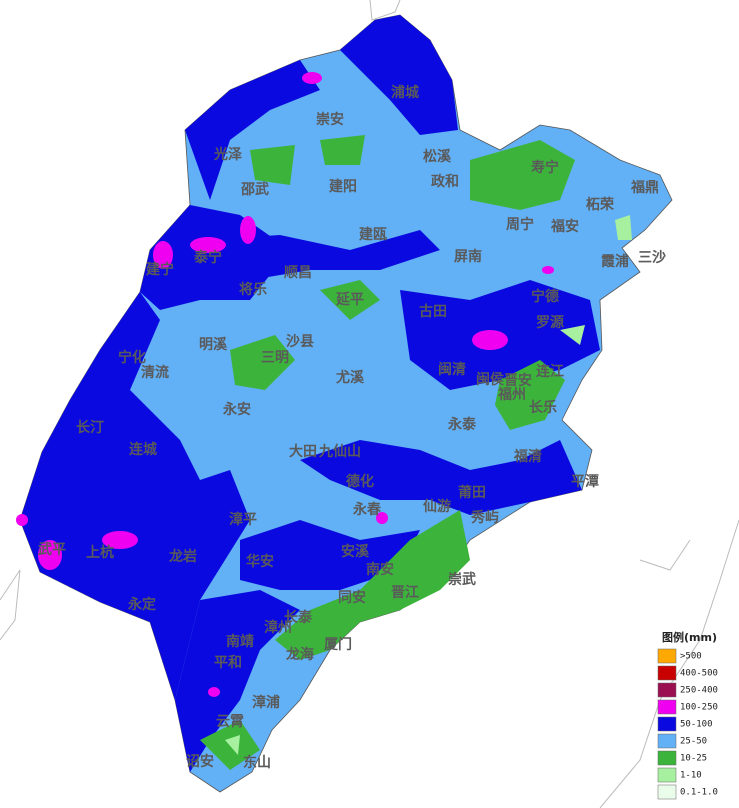  Describe the element at coordinates (132, 357) in the screenshot. I see `place-label: 宁化` at that location.